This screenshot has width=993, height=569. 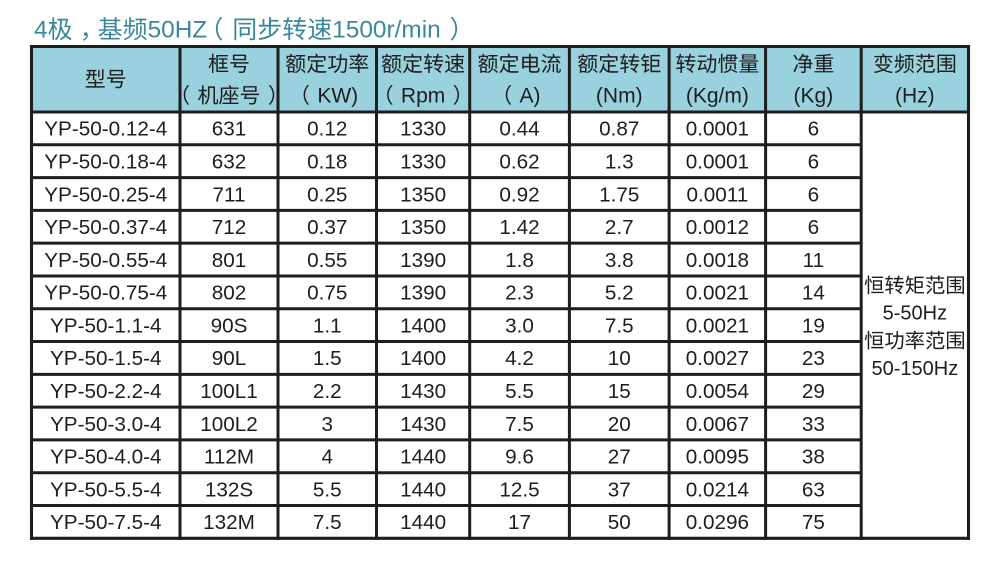 I want to click on svg-text: 33, so click(x=813, y=424).